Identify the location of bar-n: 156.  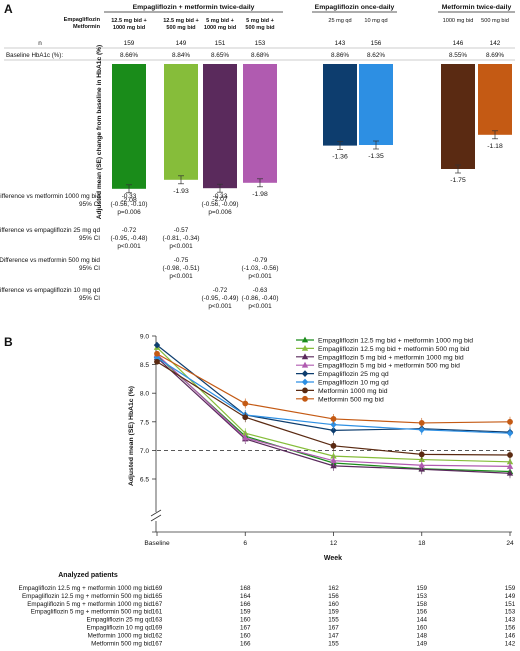
(376, 43).